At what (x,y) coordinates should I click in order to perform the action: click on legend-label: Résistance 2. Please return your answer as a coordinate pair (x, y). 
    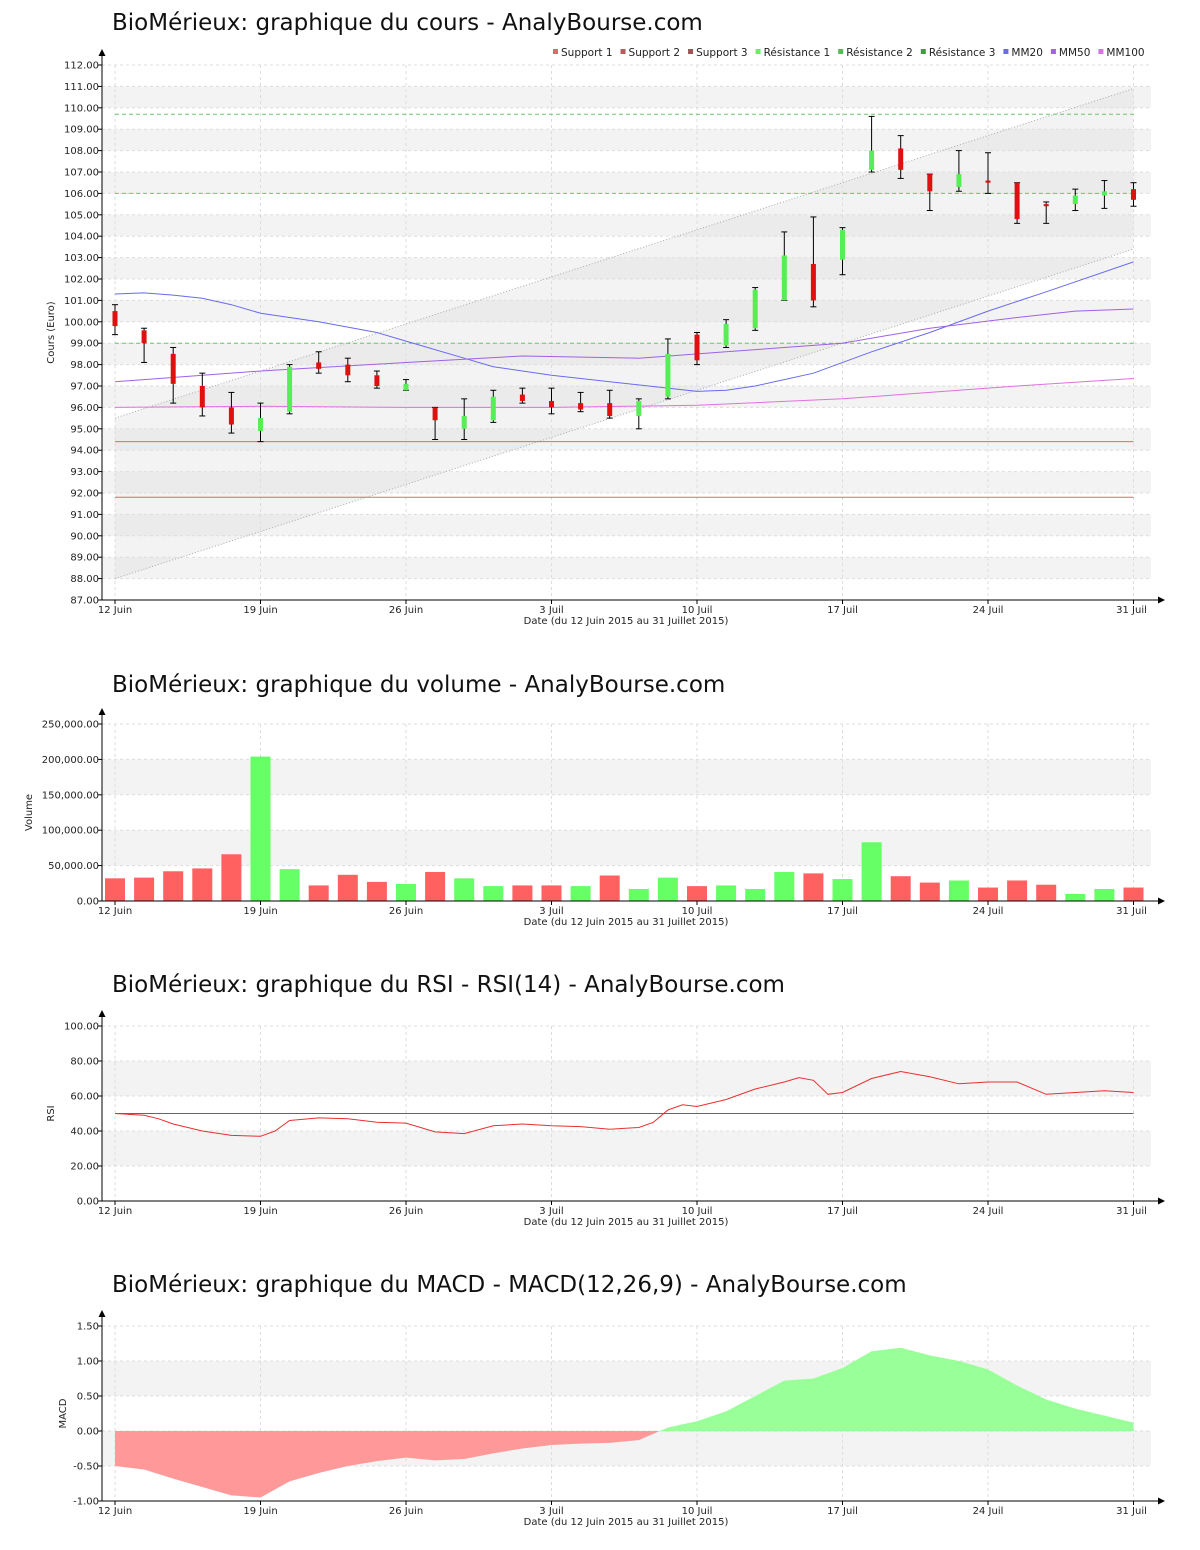
    Looking at the image, I should click on (879, 53).